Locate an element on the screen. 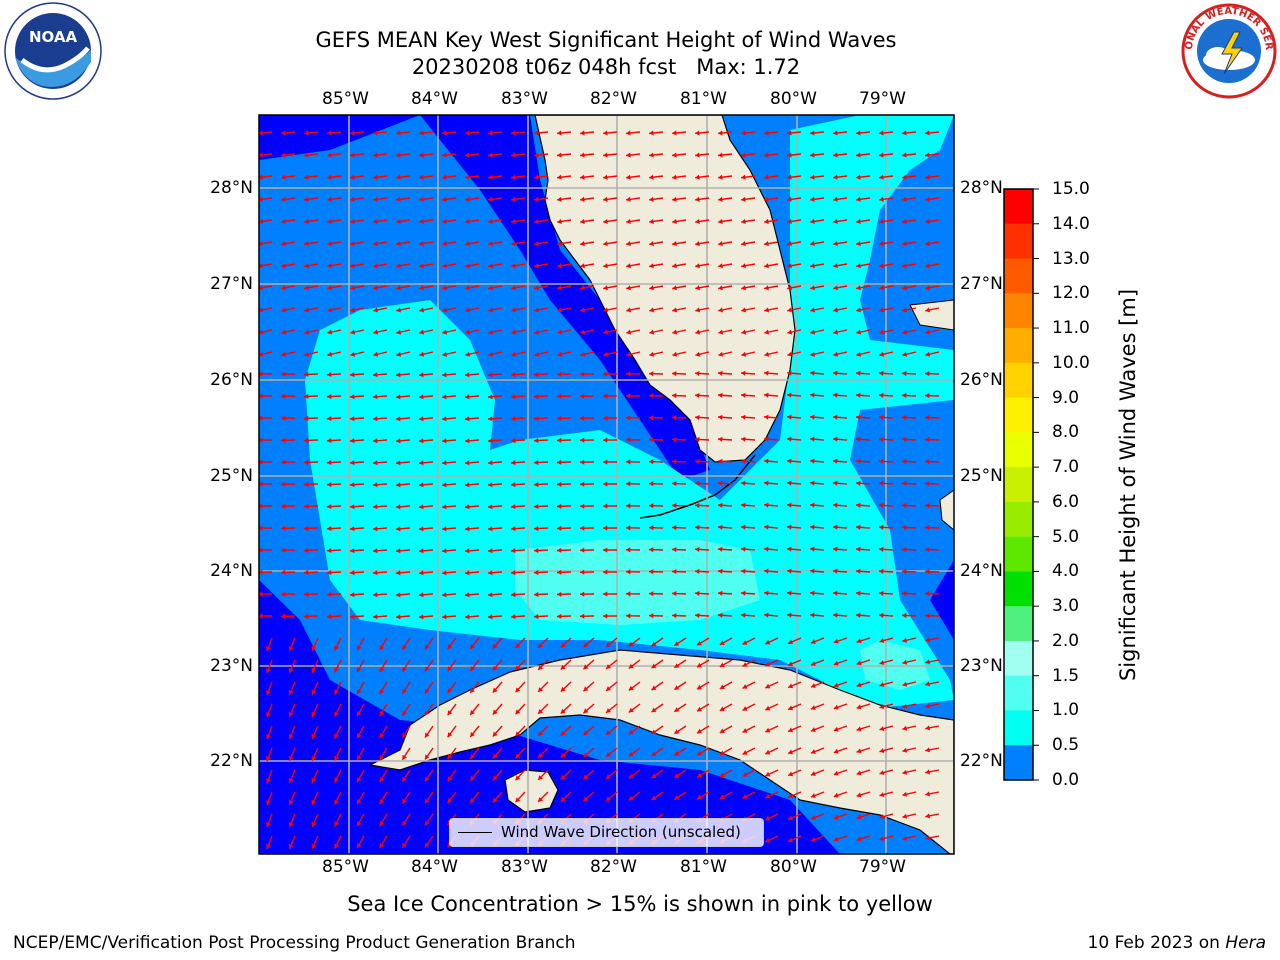  lon-label-bottom: 80°W is located at coordinates (793, 867).